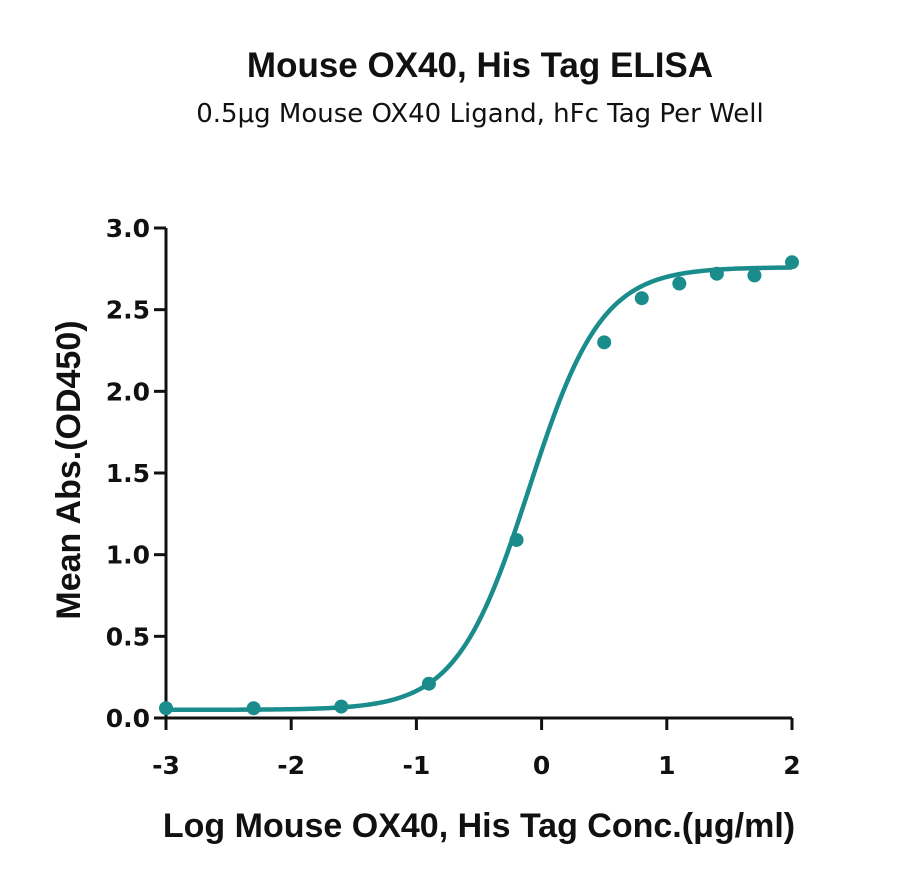 The height and width of the screenshot is (880, 900). I want to click on x-tick-label: -2, so click(291, 765).